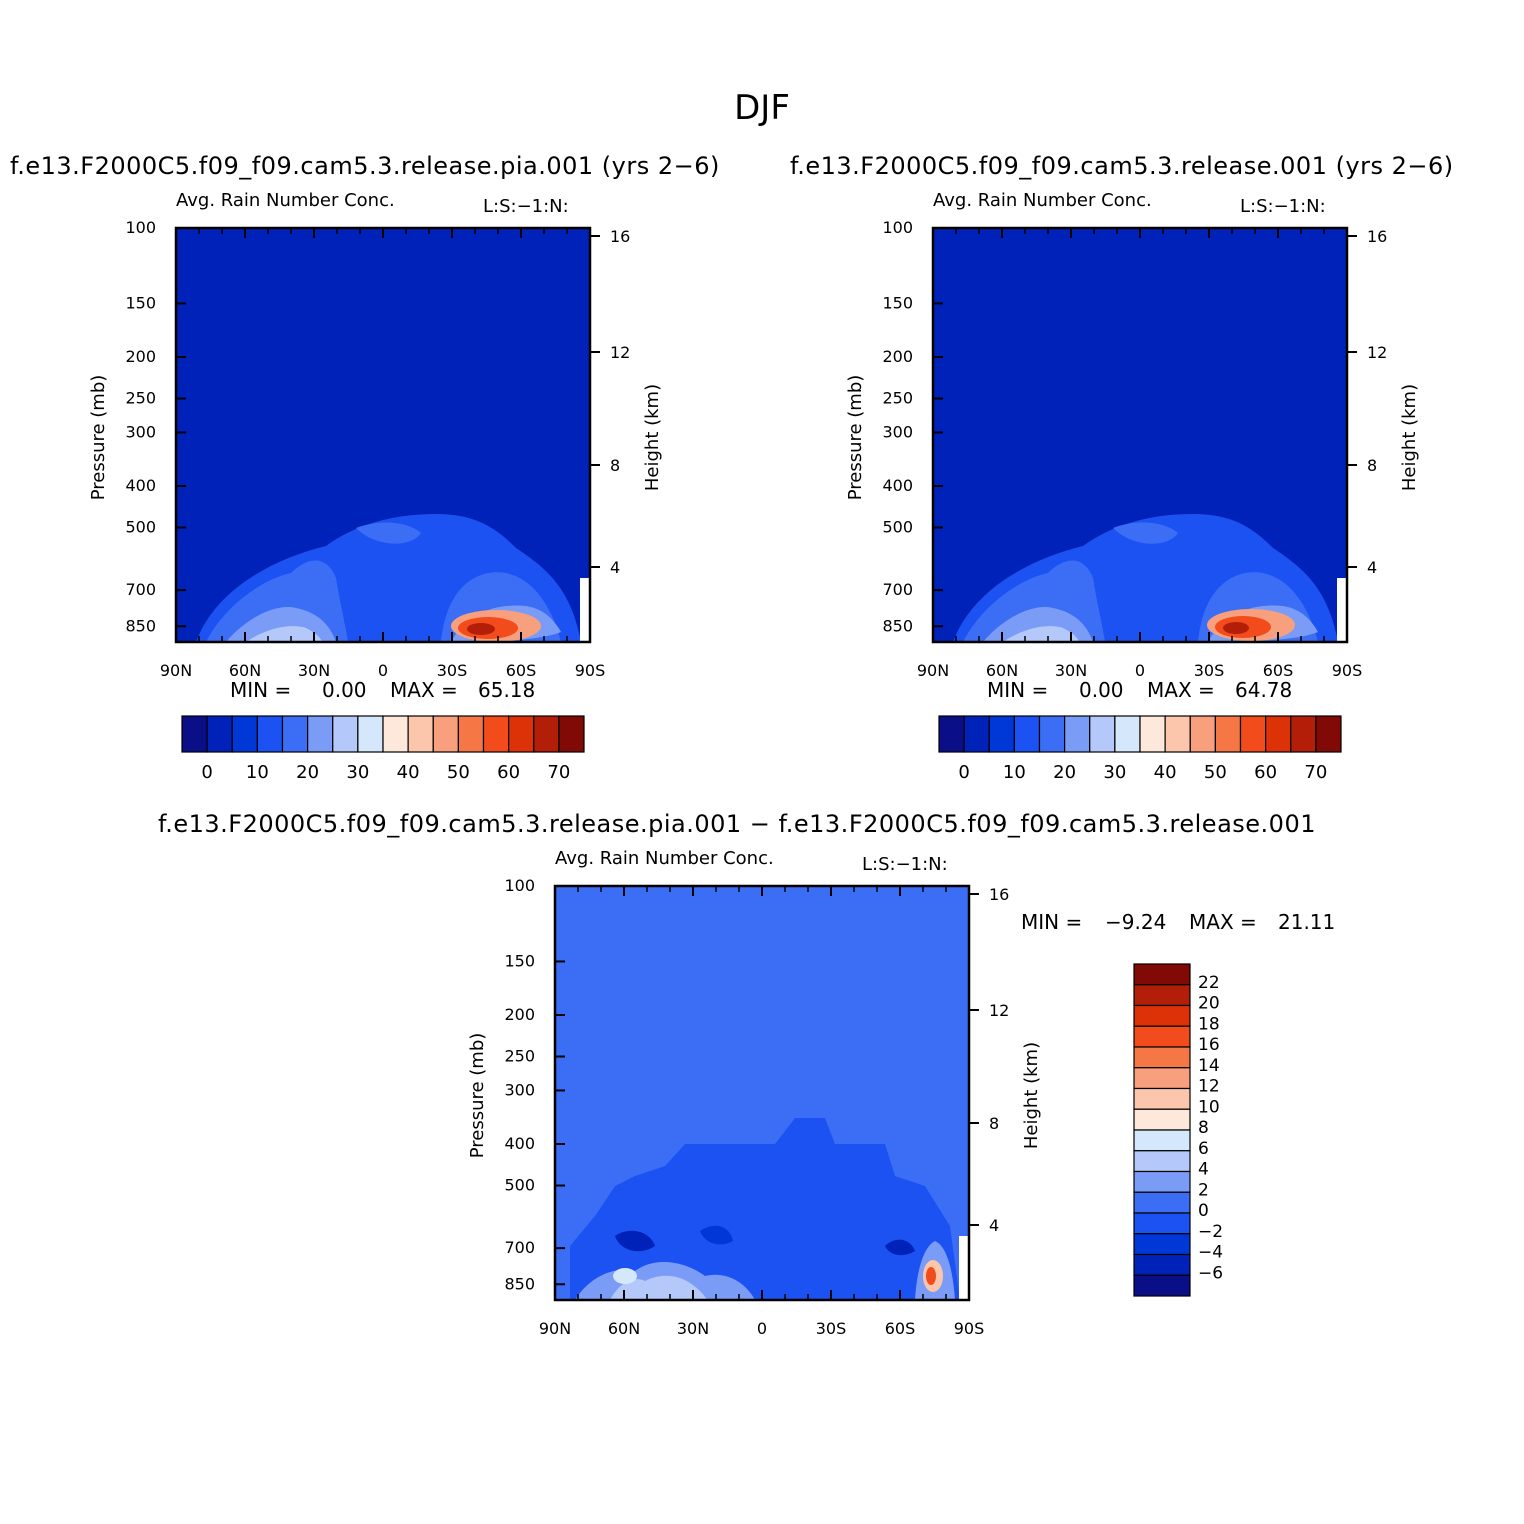  I want to click on panel3-contour-negative, so click(765, 1209).